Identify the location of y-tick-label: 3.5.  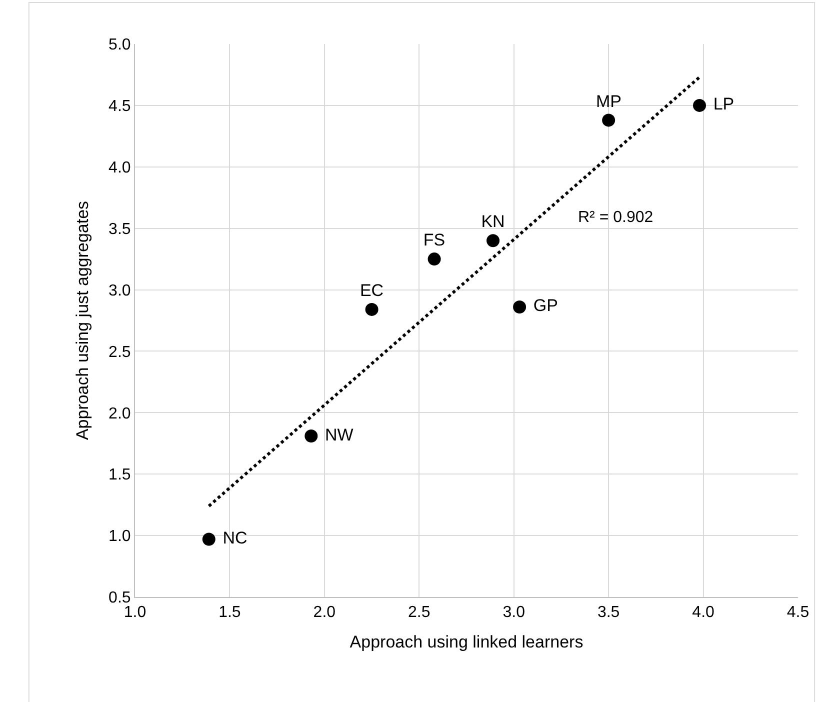
(119, 229).